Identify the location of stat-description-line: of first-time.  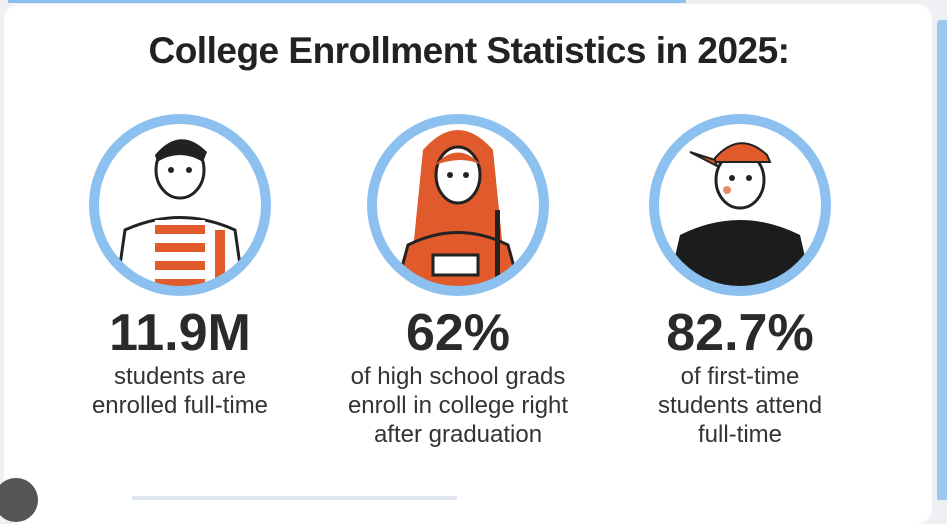
(740, 376).